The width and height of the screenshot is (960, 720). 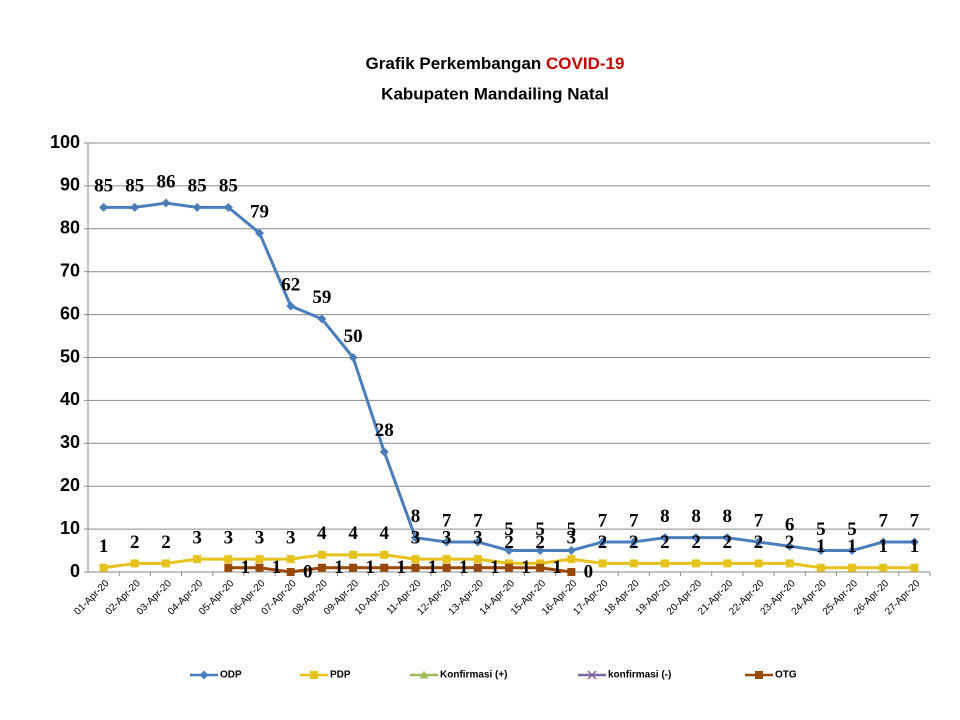 I want to click on y-tick-label: 40, so click(x=70, y=399).